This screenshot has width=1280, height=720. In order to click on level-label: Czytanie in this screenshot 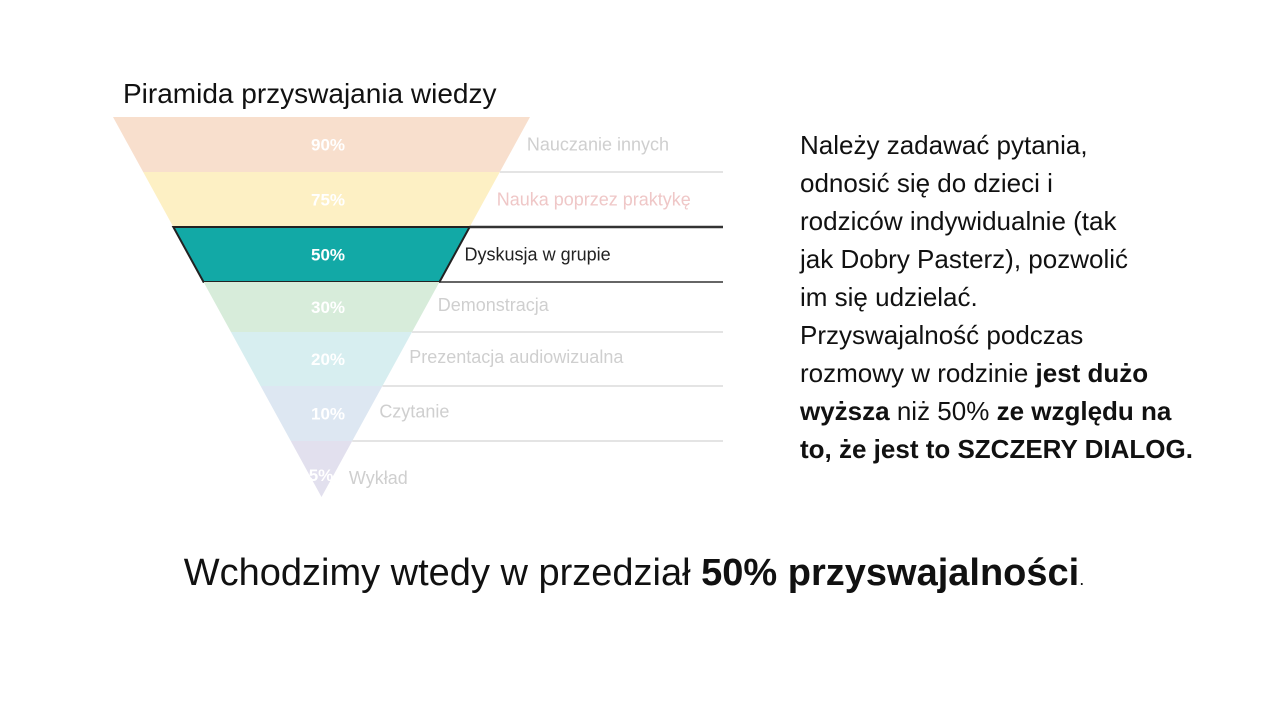, I will do `click(414, 412)`.